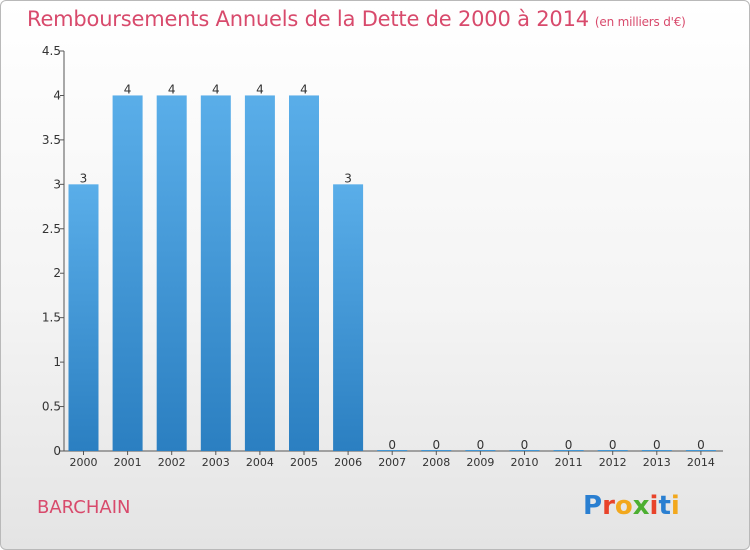  What do you see at coordinates (83, 318) in the screenshot?
I see `bar-2000` at bounding box center [83, 318].